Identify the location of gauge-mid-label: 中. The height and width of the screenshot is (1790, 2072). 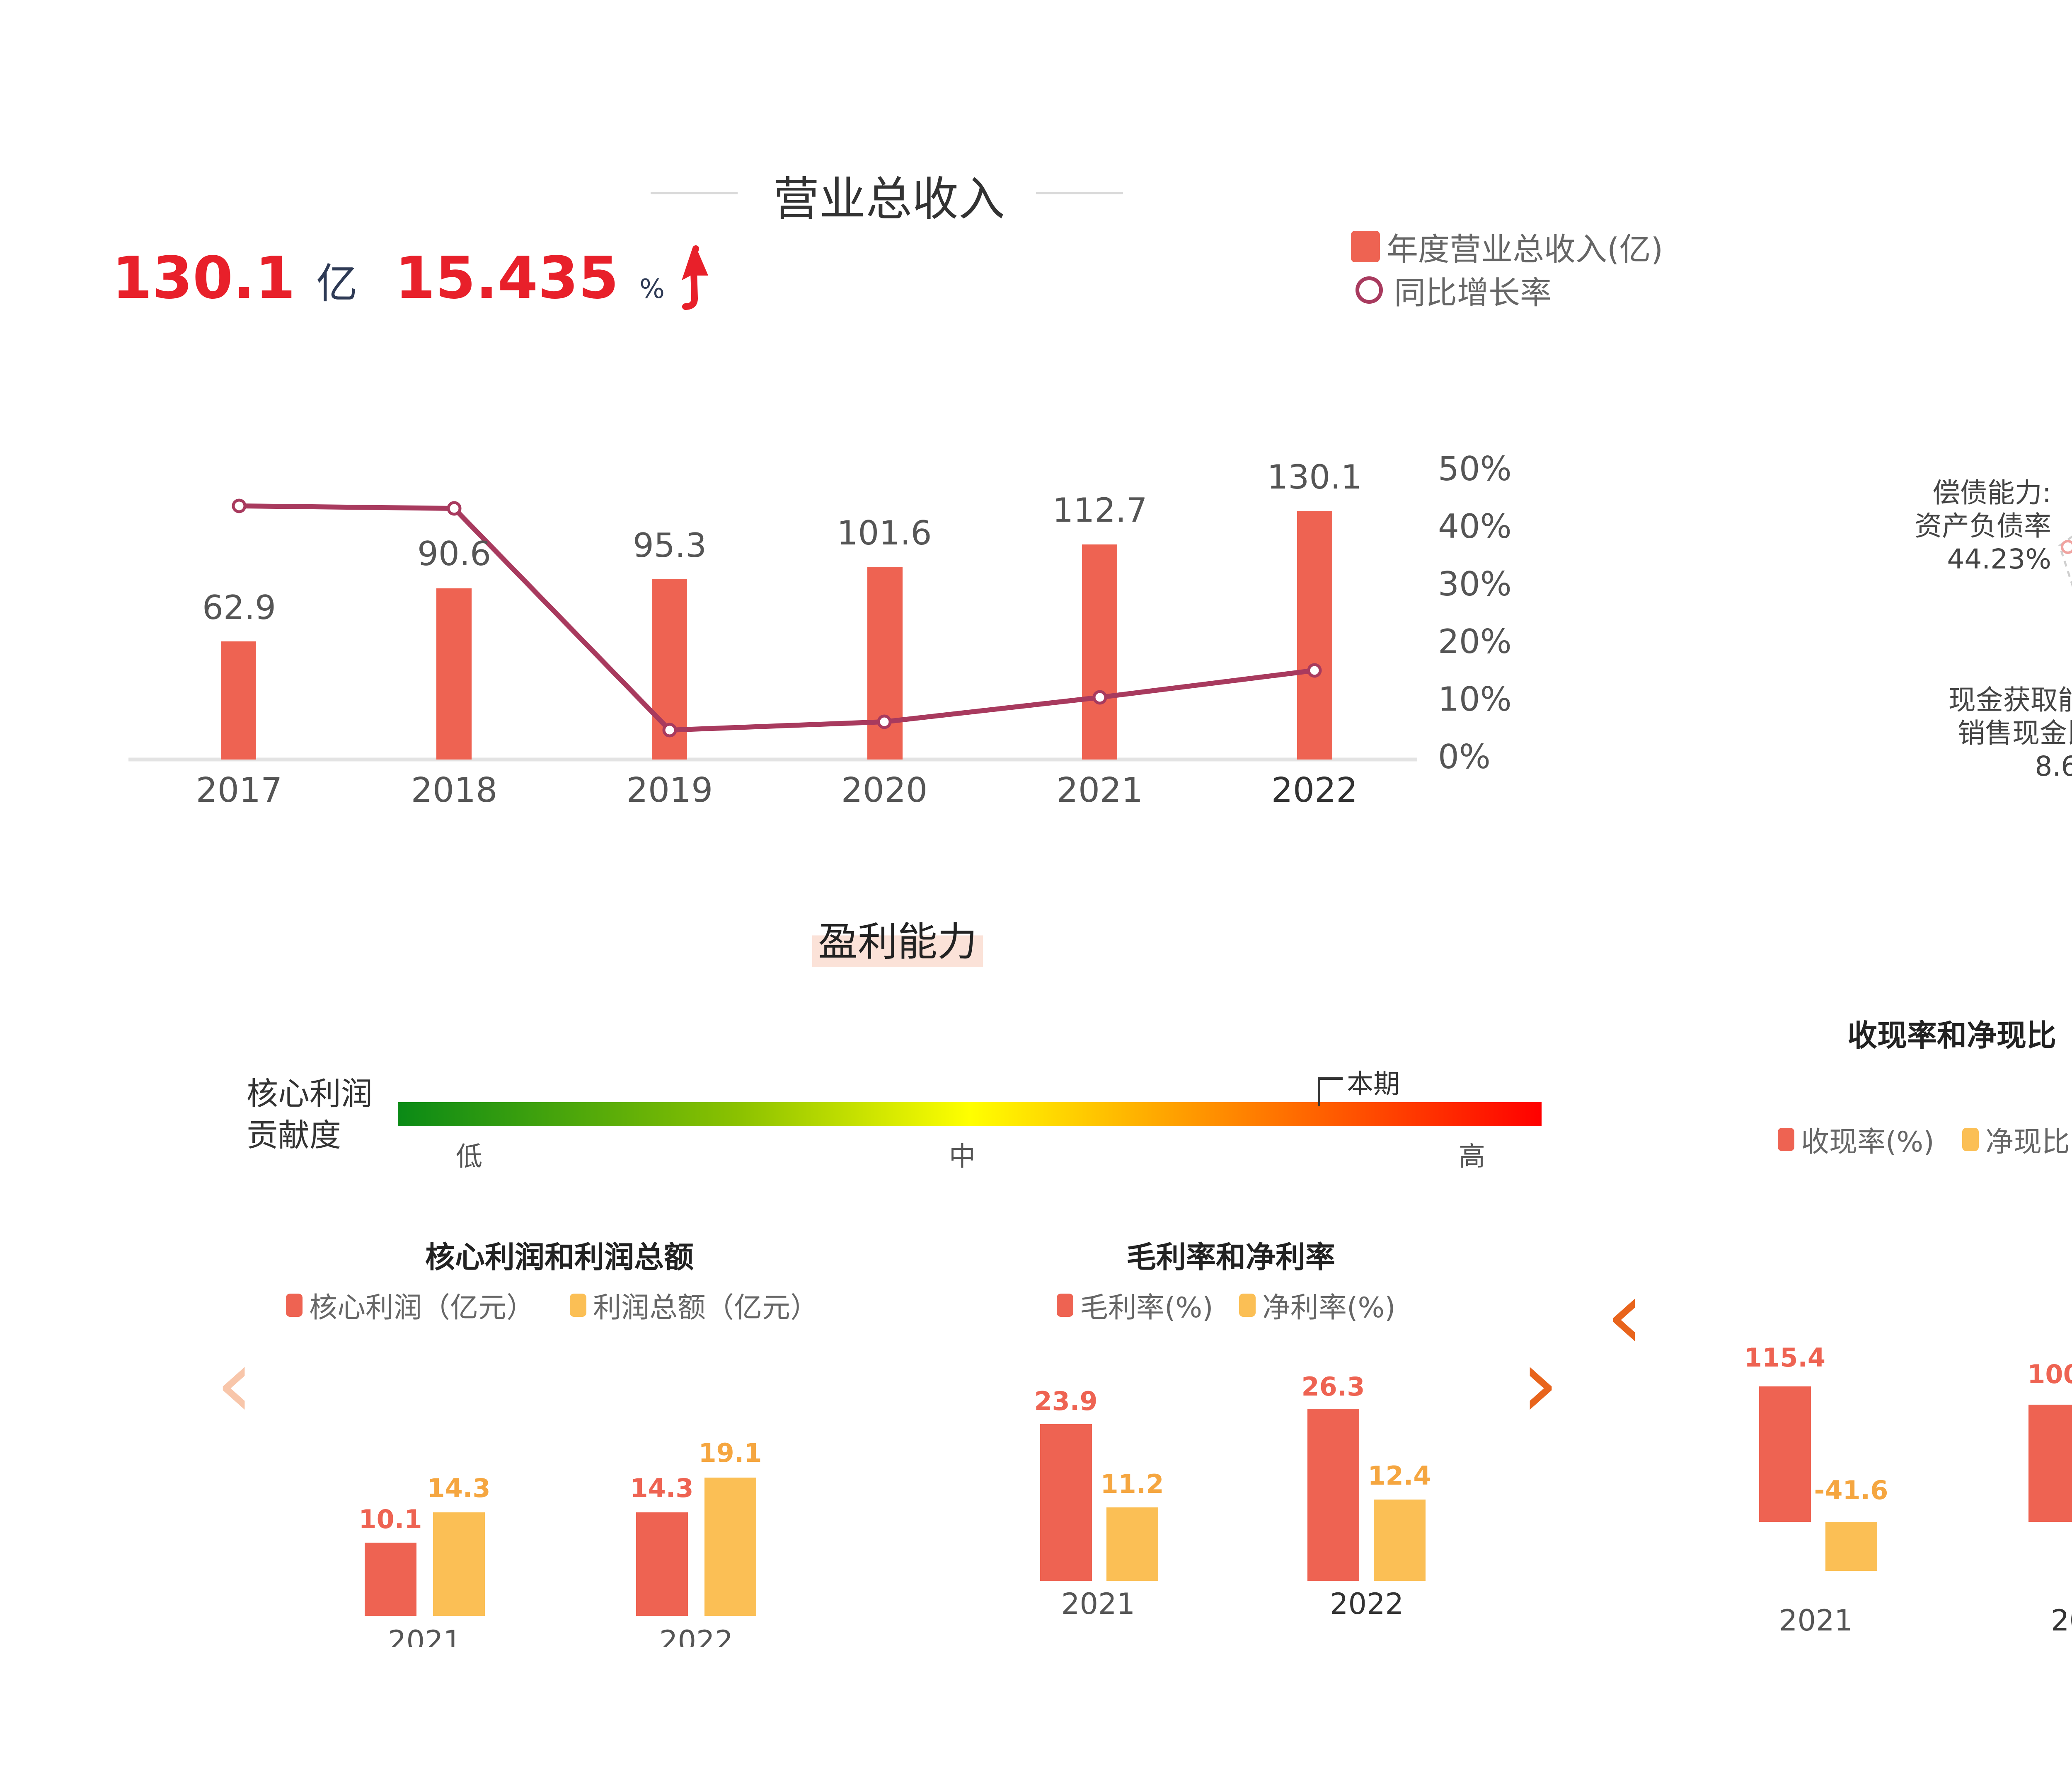
(962, 1157).